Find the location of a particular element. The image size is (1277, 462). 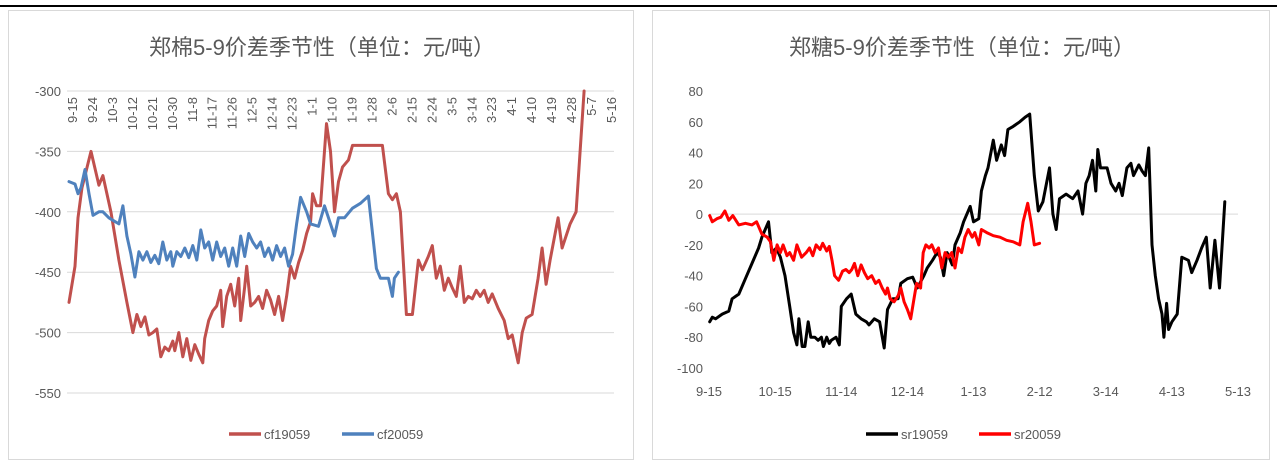

x-tick-label: 5-13 is located at coordinates (1238, 391).